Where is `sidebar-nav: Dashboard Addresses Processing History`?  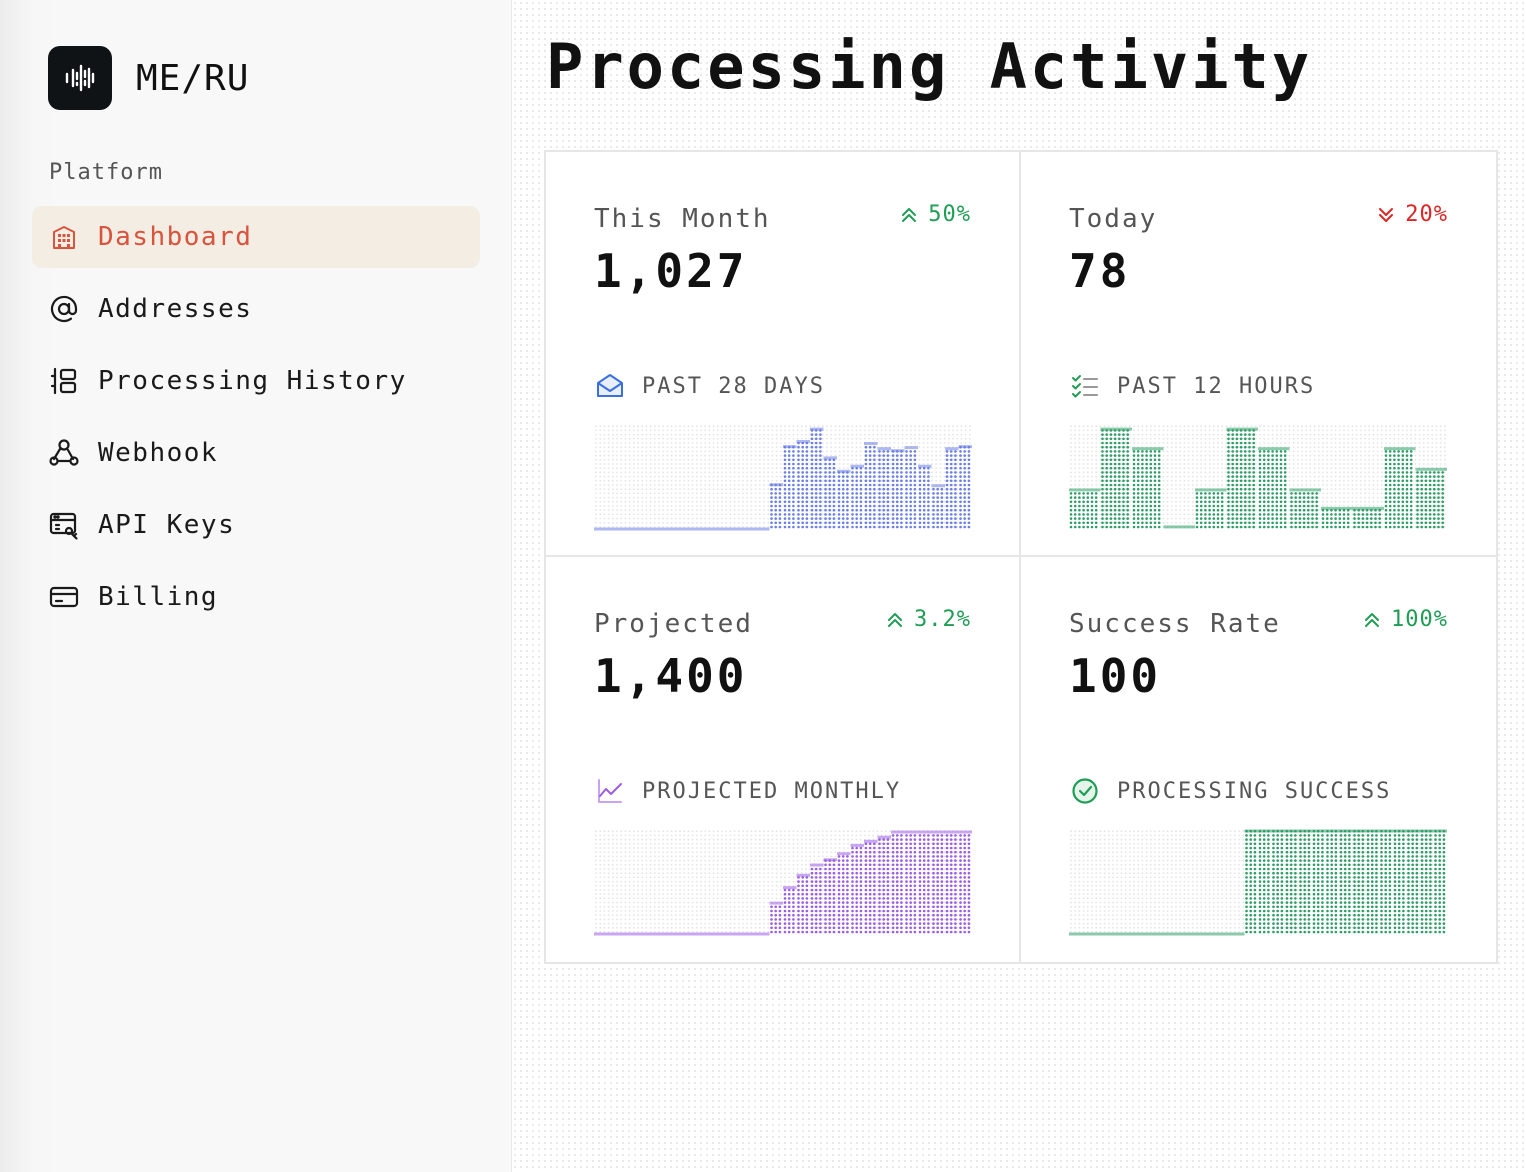
sidebar-nav: Dashboard Addresses Processing History is located at coordinates (256, 422).